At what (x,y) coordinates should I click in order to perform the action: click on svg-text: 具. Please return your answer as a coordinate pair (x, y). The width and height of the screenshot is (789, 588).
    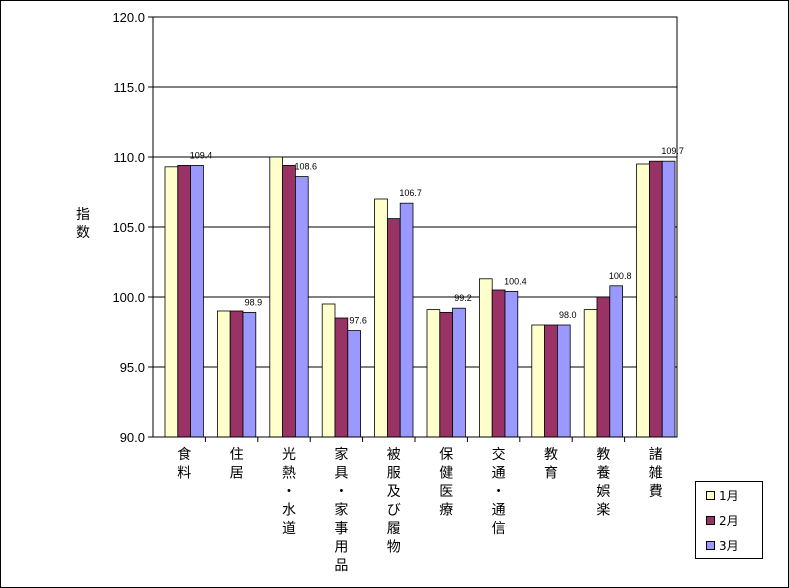
    Looking at the image, I should click on (341, 474).